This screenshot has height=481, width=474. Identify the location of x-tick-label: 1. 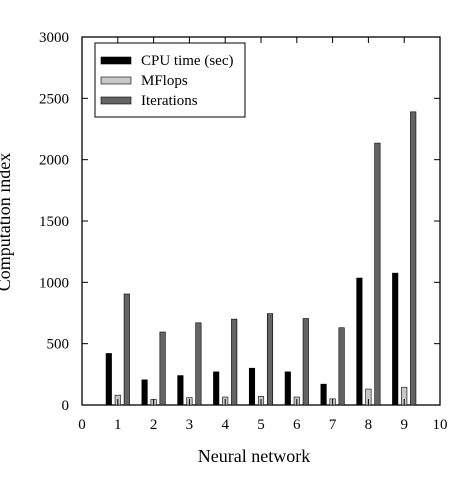
(118, 425).